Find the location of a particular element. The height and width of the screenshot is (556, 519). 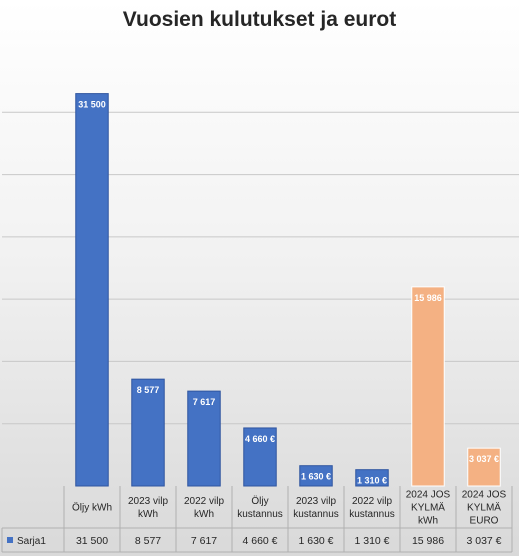

category-label: 2022 vilp kustannus is located at coordinates (372, 508).